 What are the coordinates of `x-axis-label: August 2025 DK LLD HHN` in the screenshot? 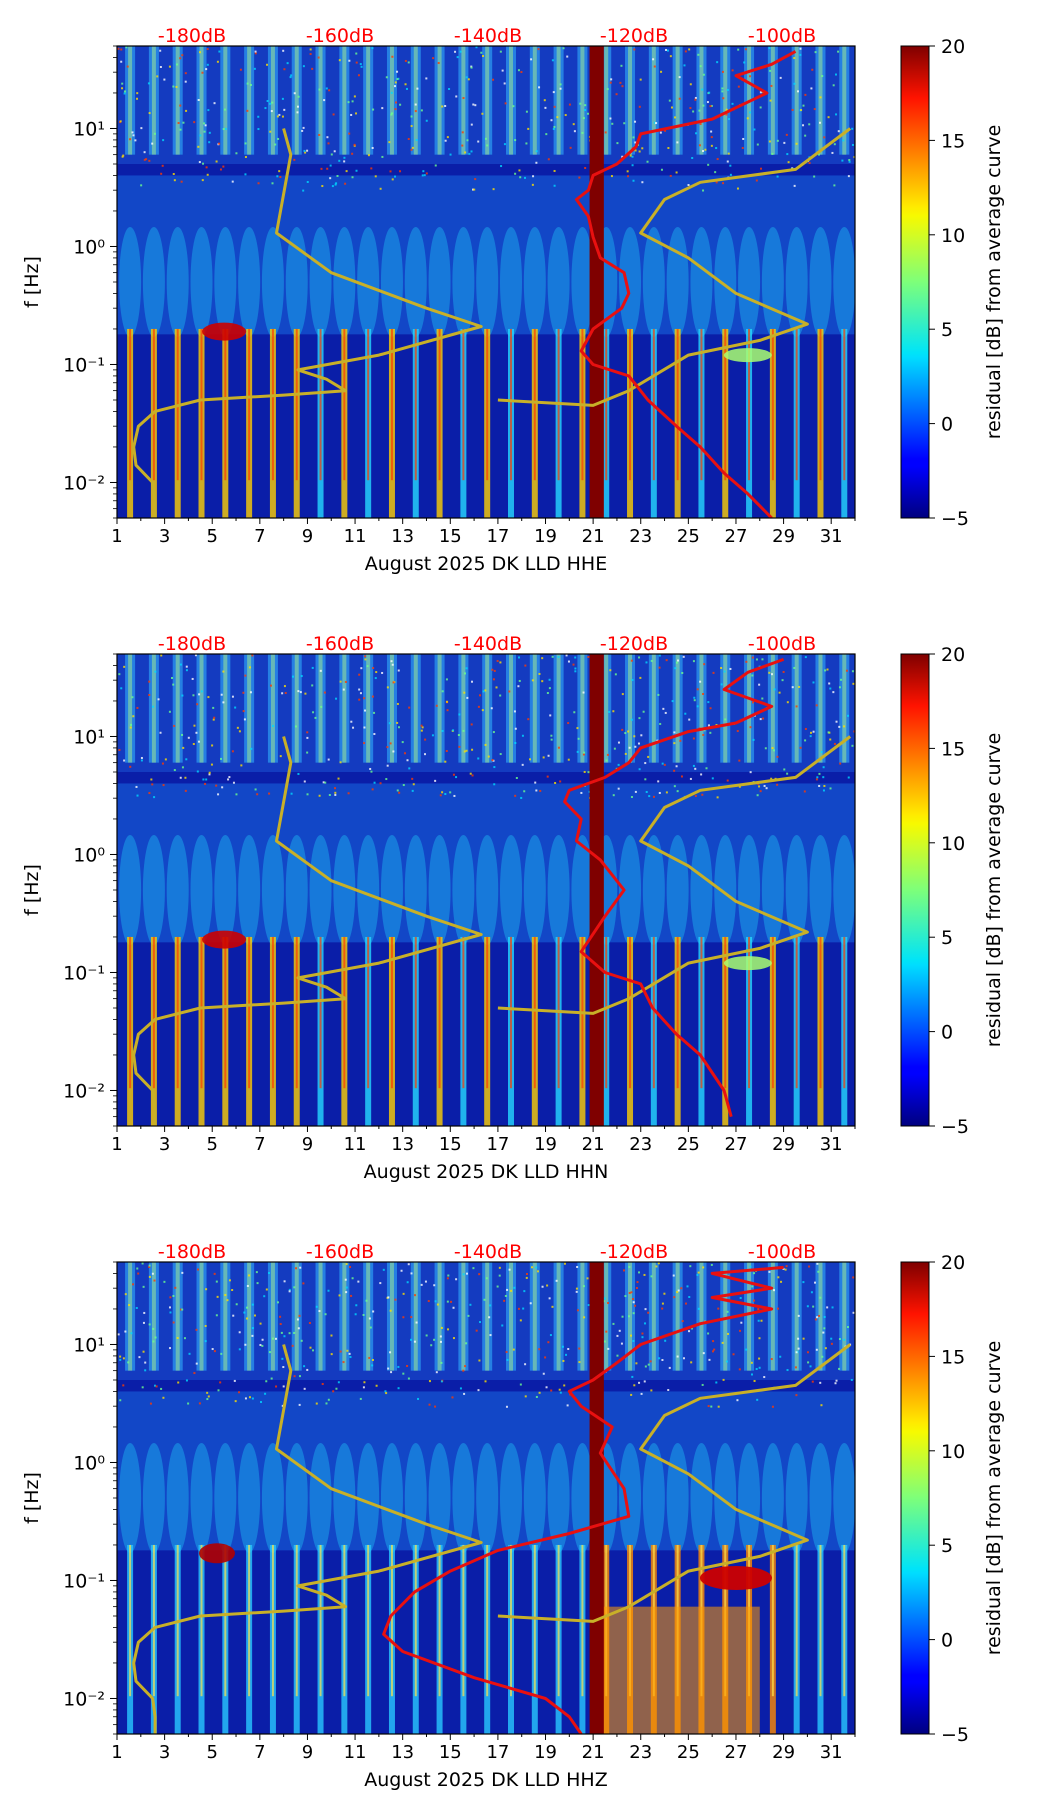 It's located at (486, 1172).